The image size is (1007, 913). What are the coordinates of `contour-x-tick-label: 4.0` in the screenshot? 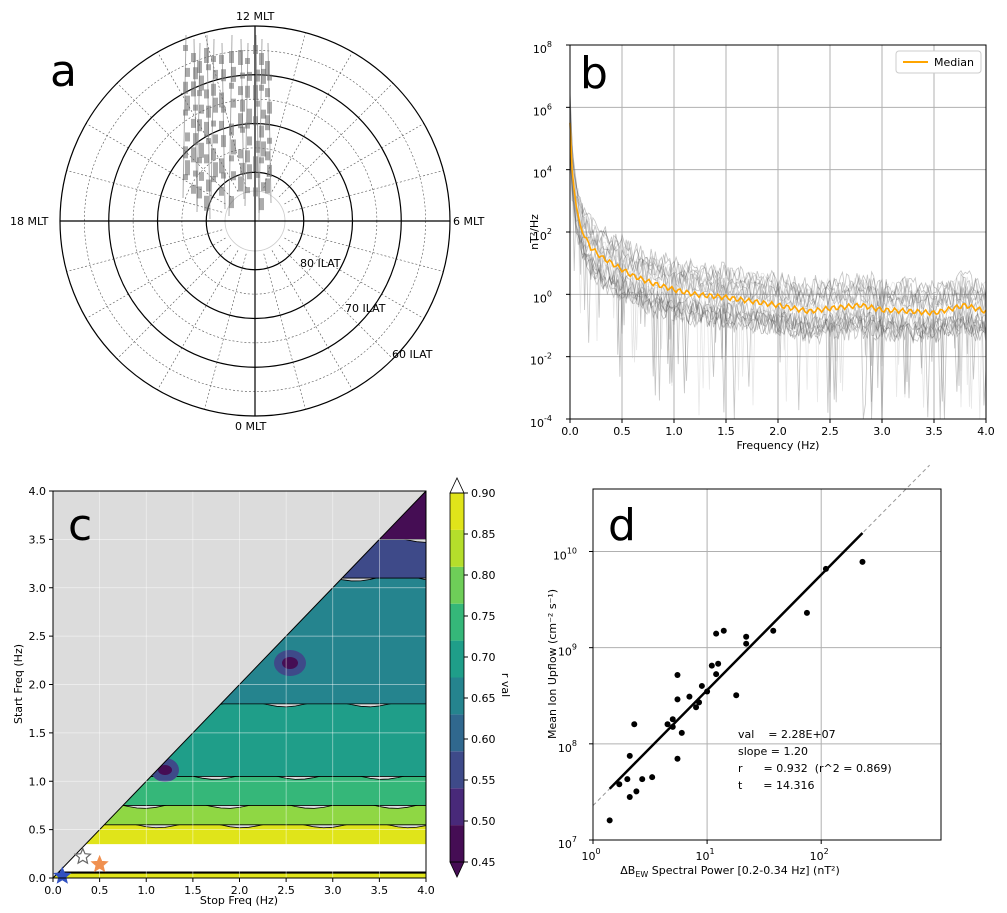 It's located at (426, 890).